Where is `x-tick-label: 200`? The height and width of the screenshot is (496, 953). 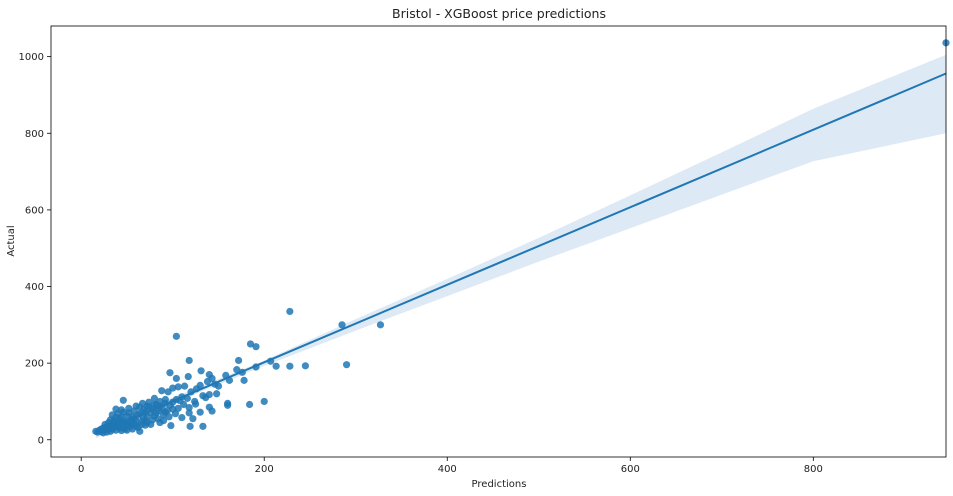 x-tick-label: 200 is located at coordinates (264, 469).